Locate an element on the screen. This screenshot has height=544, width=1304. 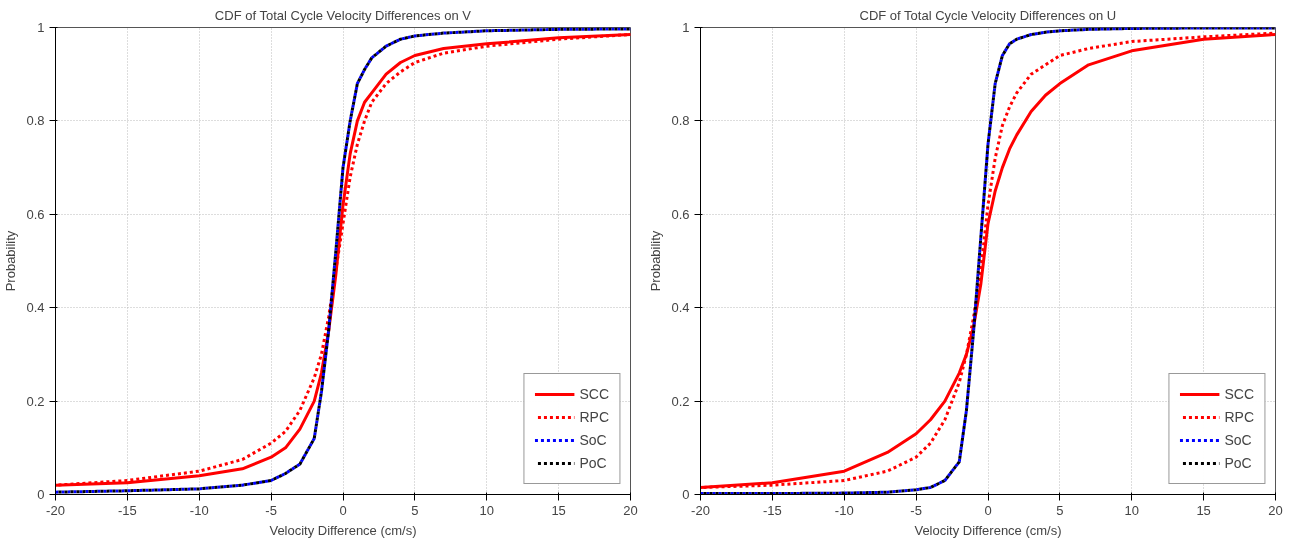
chart-title: CDF of Total Cycle Velocity Differences on V is located at coordinates (343, 15).